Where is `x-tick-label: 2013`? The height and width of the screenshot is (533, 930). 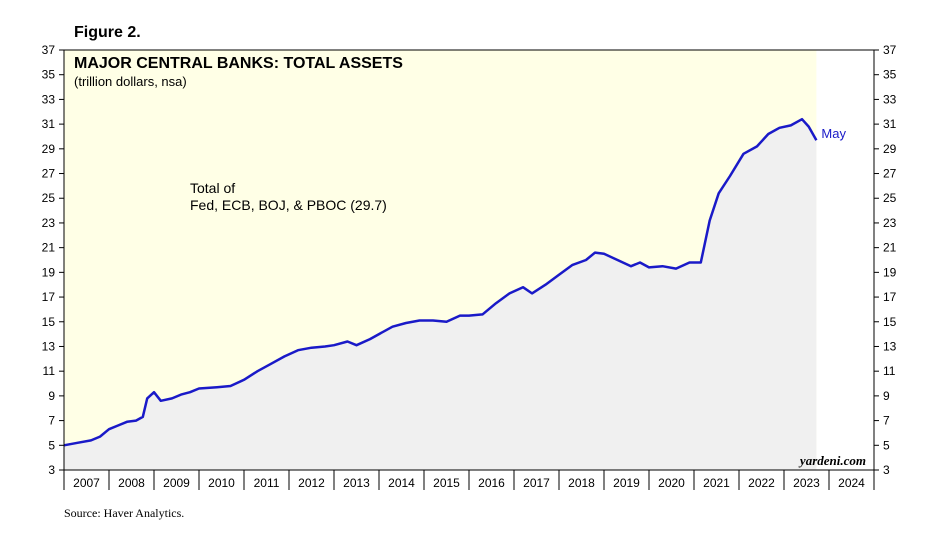
x-tick-label: 2013 is located at coordinates (356, 483).